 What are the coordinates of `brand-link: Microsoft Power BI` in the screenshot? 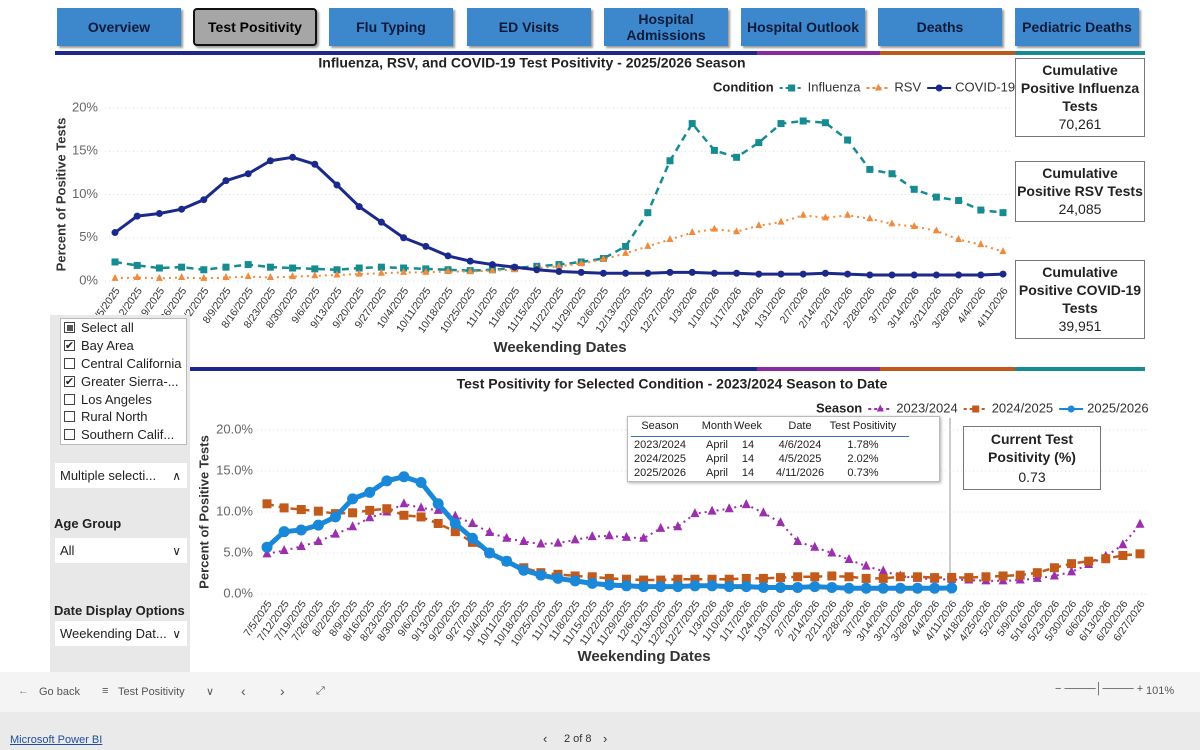 It's located at (56, 740).